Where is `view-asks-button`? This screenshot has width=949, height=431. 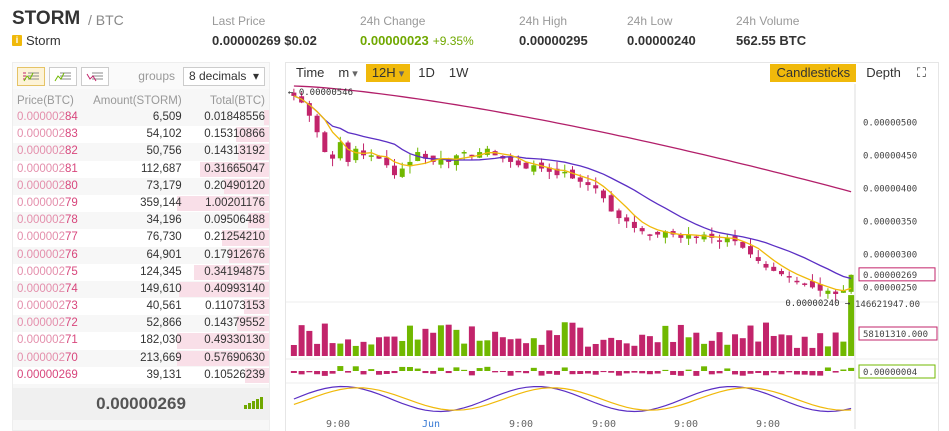
view-asks-button is located at coordinates (95, 76).